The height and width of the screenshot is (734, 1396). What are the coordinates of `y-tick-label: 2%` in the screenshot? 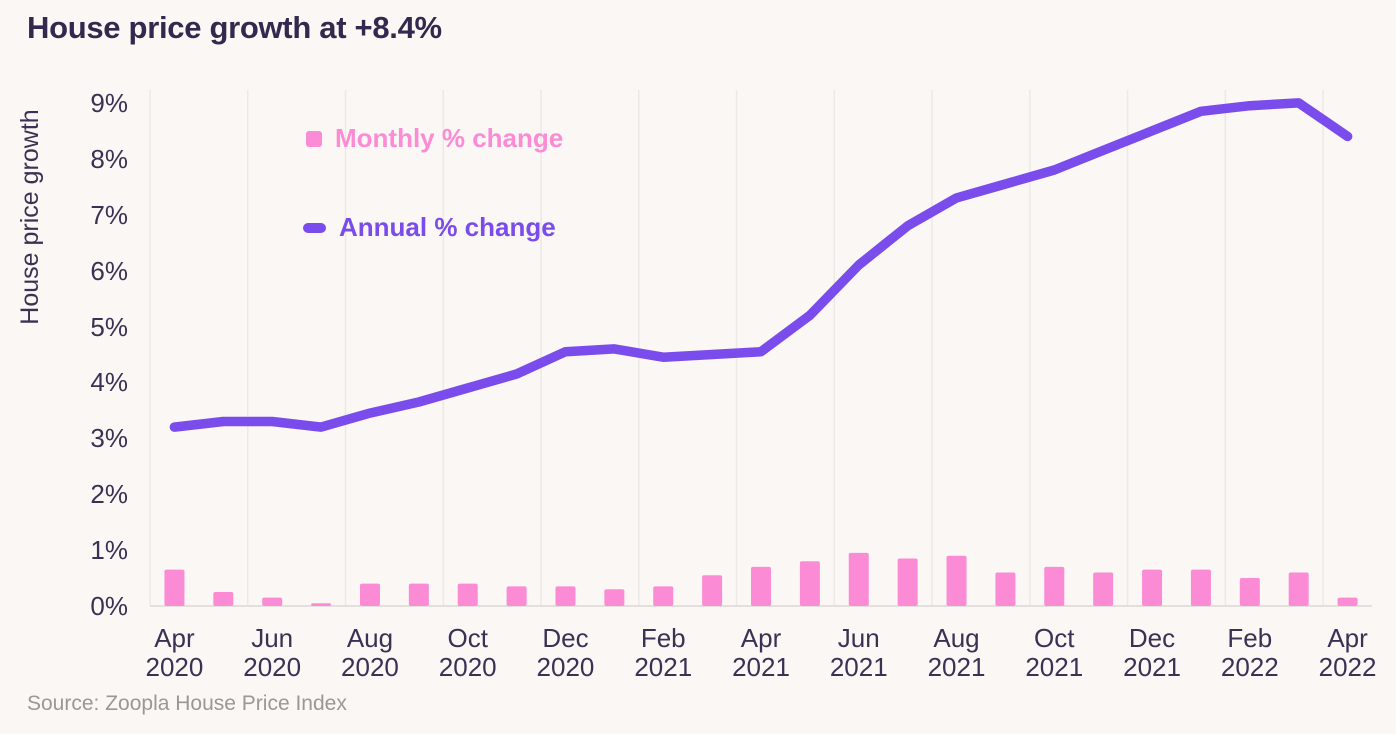 It's located at (109, 494).